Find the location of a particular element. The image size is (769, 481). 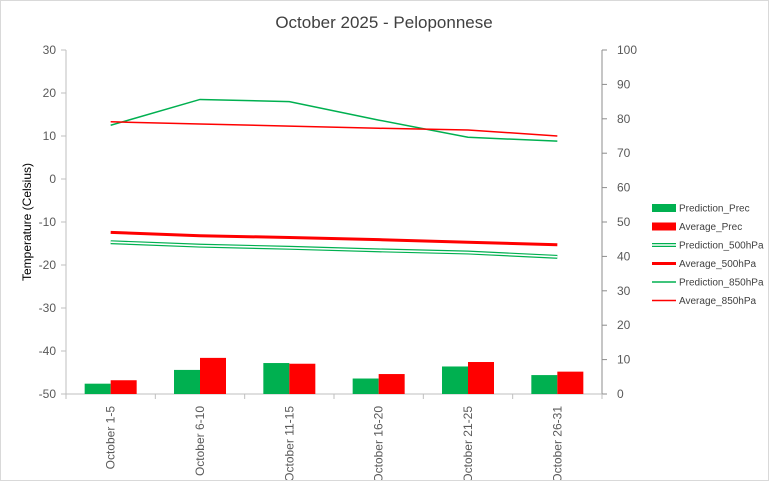

legend-label: Prediction_Prec is located at coordinates (714, 209).